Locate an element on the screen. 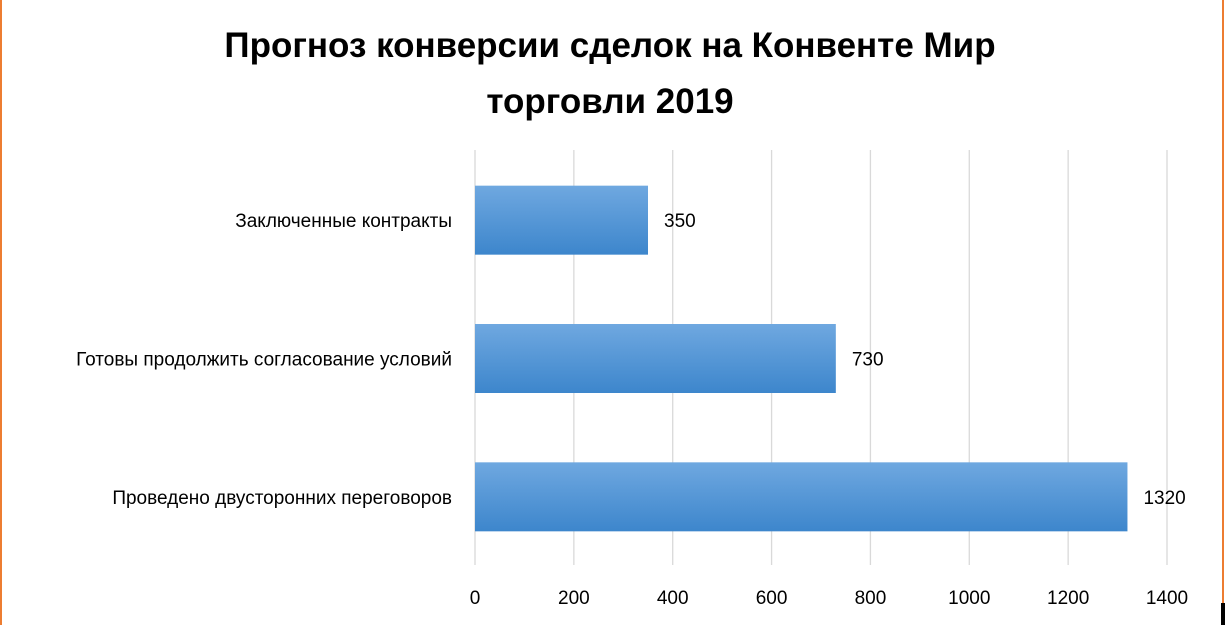  category-label-2: Готовы продолжить согласование условий is located at coordinates (264, 360).